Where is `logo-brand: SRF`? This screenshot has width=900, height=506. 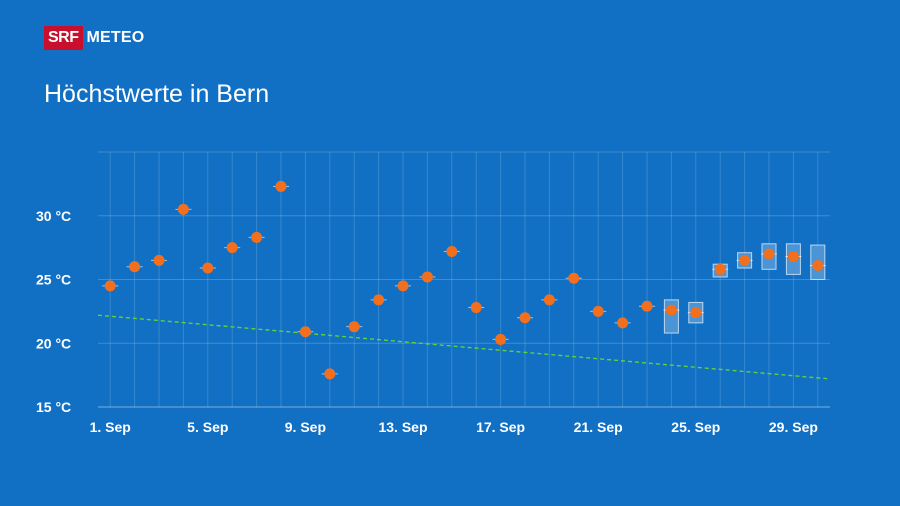 logo-brand: SRF is located at coordinates (63, 38).